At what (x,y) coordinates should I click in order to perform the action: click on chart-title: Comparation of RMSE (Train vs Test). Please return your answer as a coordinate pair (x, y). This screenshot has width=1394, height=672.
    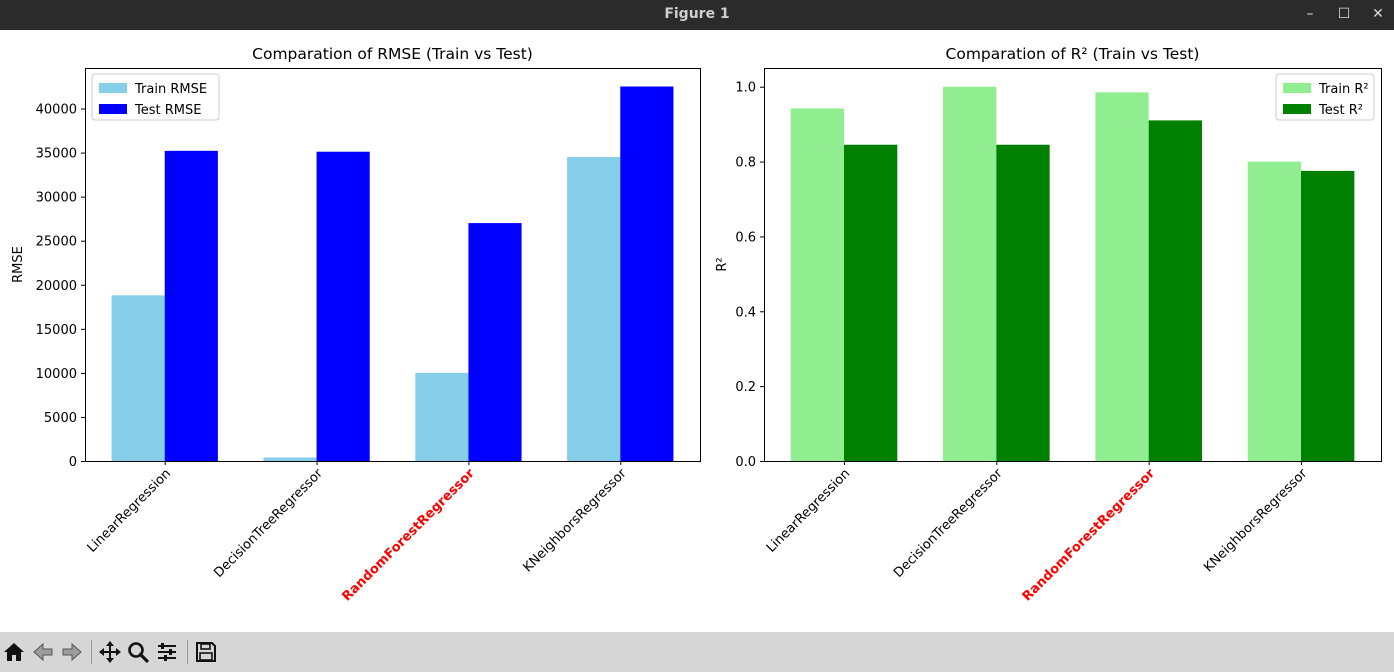
    Looking at the image, I should click on (392, 54).